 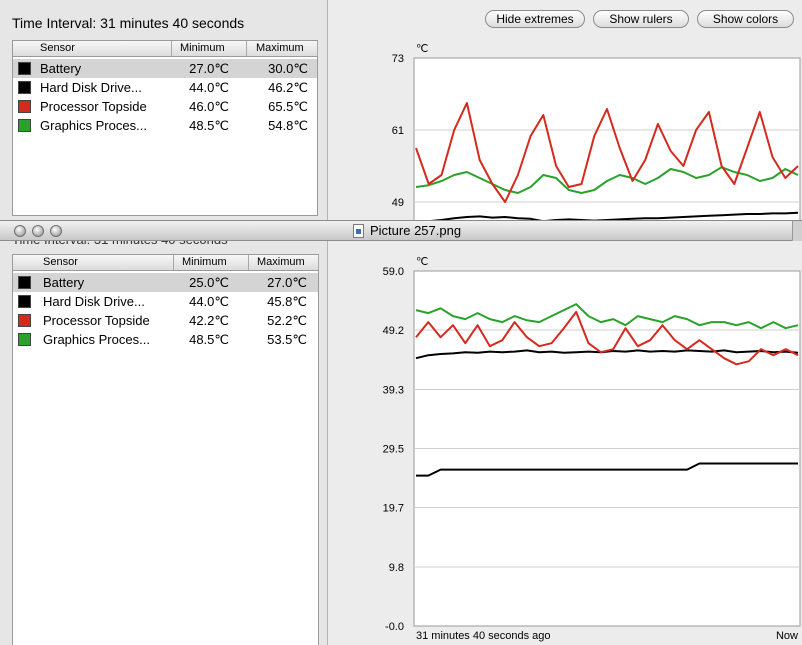 I want to click on table-row: Graphics Proces... 48.5℃ 53.5℃, so click(x=165, y=339).